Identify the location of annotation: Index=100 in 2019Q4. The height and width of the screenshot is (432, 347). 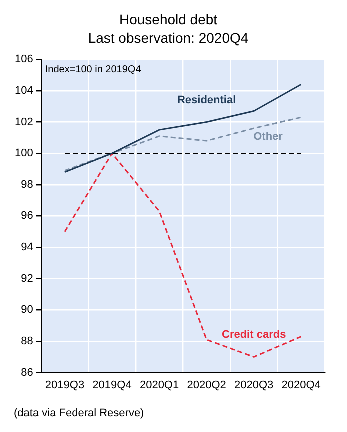
(93, 70).